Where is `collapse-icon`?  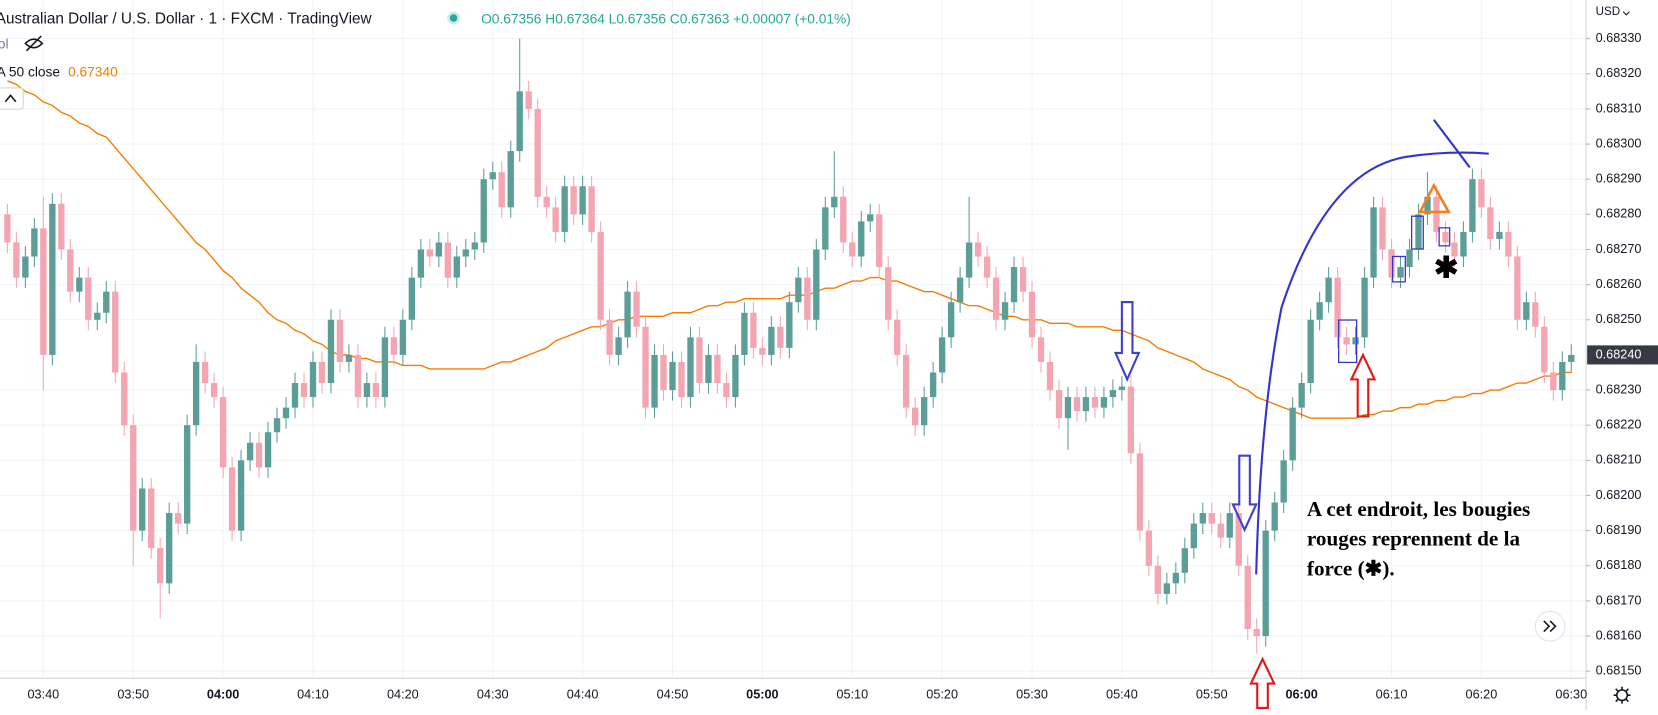
collapse-icon is located at coordinates (10, 98).